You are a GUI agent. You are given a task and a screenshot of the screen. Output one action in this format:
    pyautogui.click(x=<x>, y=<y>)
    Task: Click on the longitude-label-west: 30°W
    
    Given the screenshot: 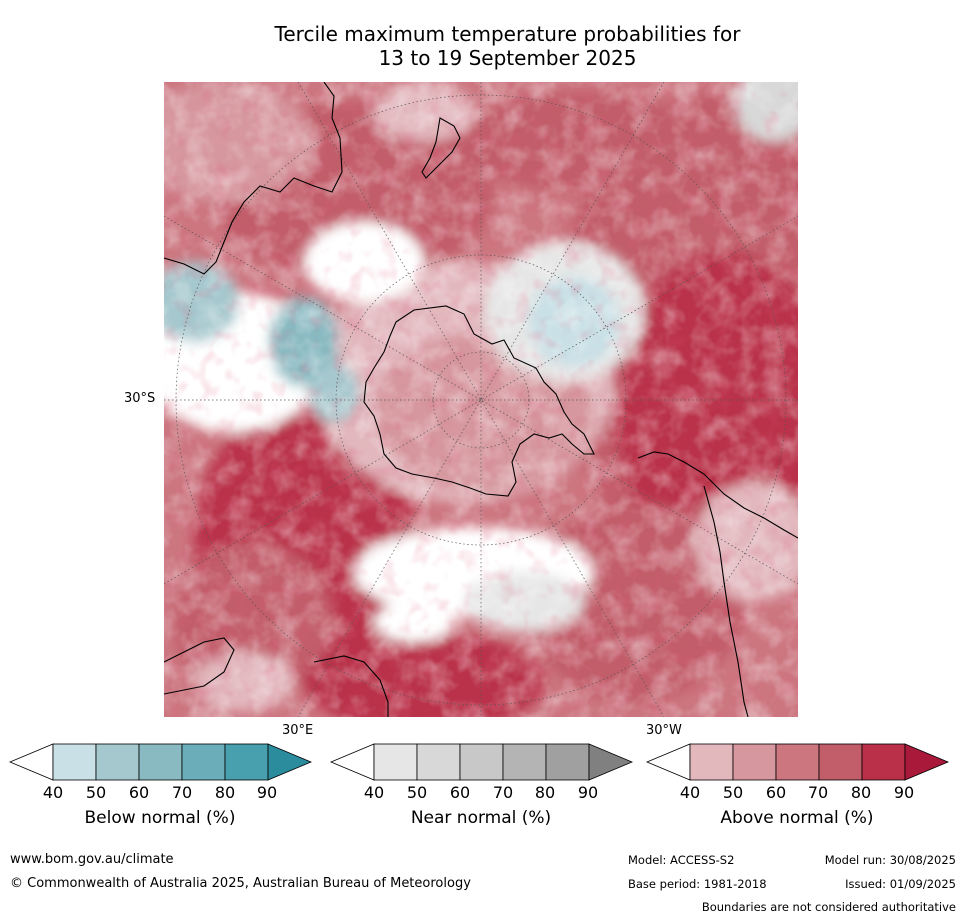 What is the action you would take?
    pyautogui.click(x=664, y=730)
    